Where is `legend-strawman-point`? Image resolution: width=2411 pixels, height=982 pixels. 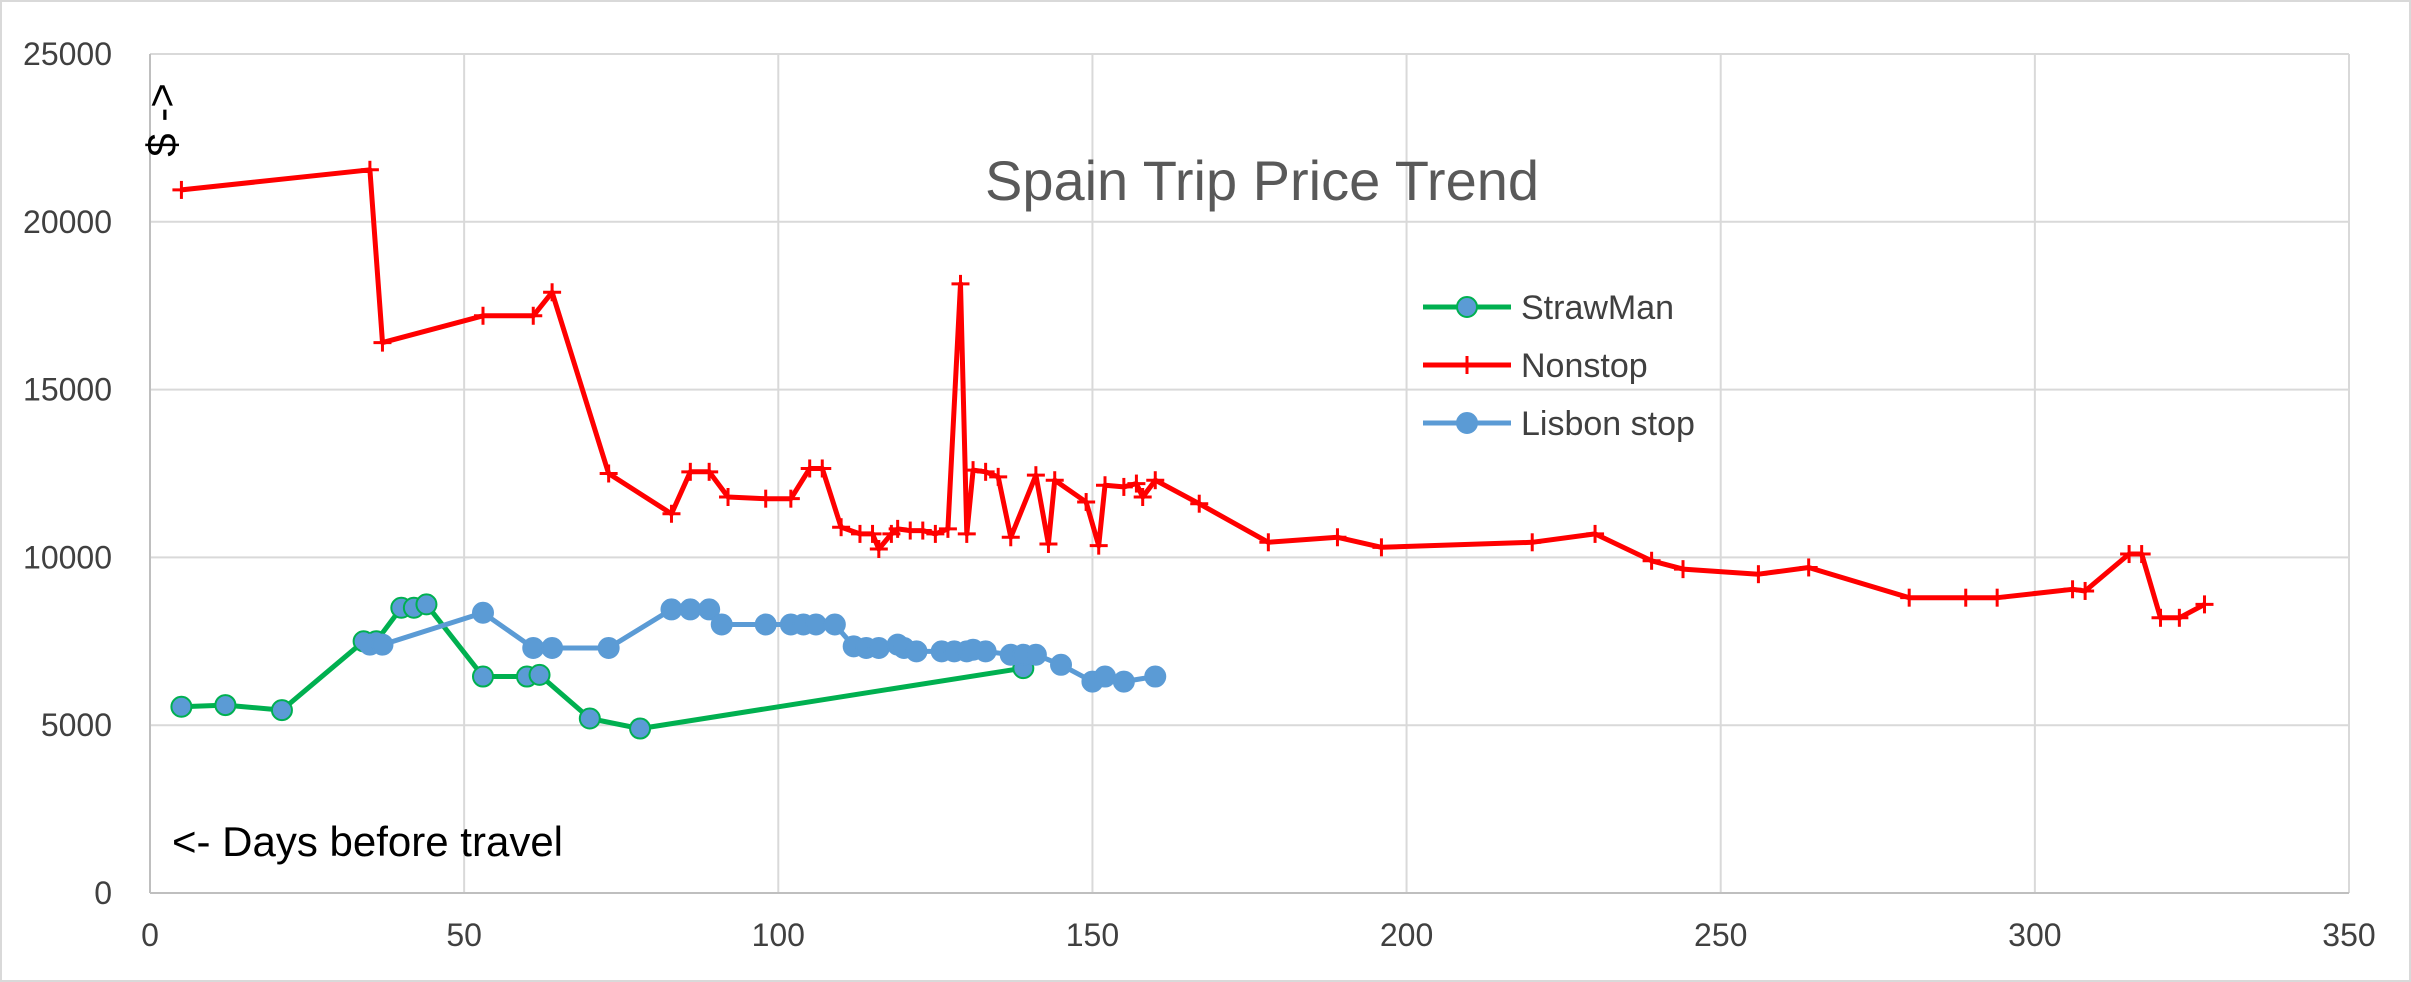 legend-strawman-point is located at coordinates (1467, 307).